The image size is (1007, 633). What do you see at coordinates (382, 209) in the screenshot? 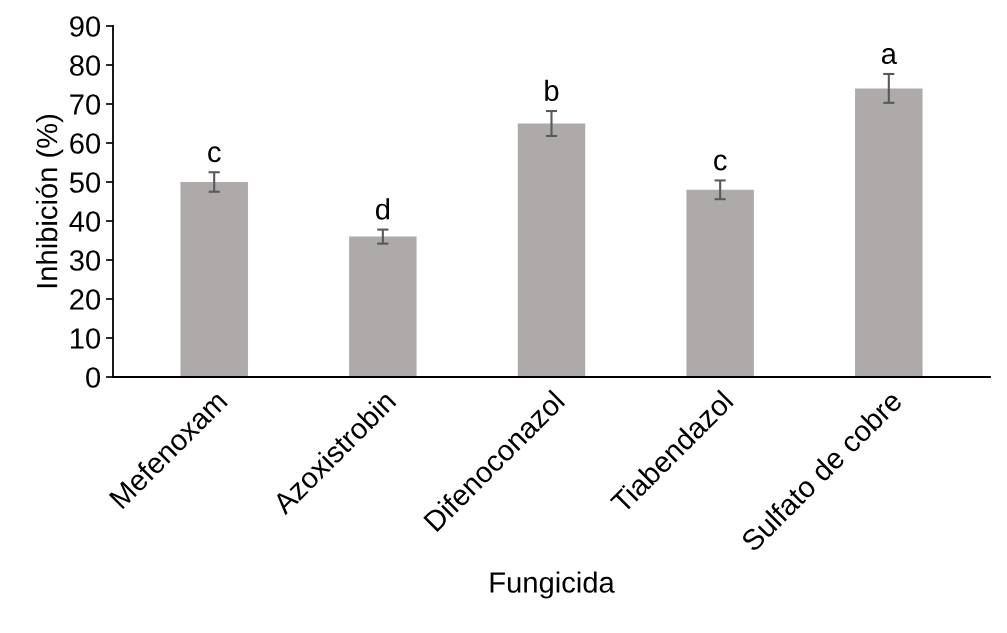
I see `annotation: d` at bounding box center [382, 209].